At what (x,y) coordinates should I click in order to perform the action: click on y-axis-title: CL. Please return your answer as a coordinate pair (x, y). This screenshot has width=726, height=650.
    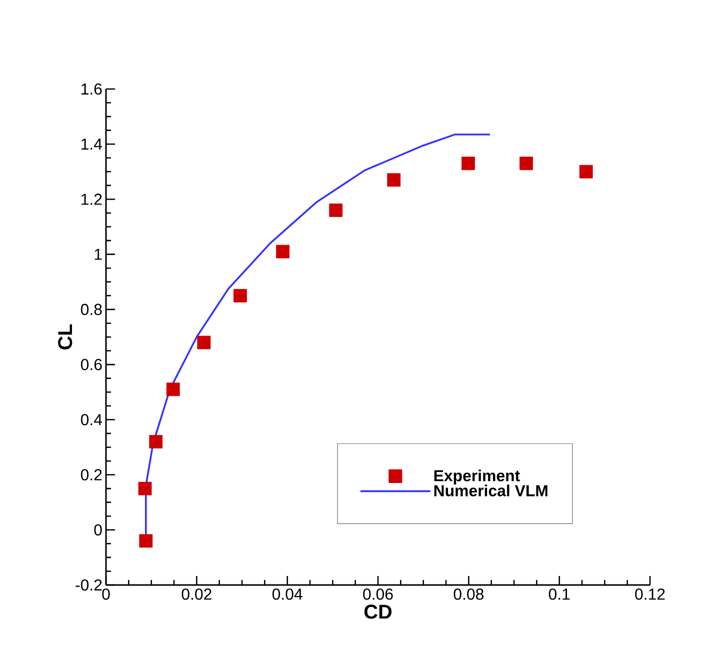
    Looking at the image, I should click on (65, 337).